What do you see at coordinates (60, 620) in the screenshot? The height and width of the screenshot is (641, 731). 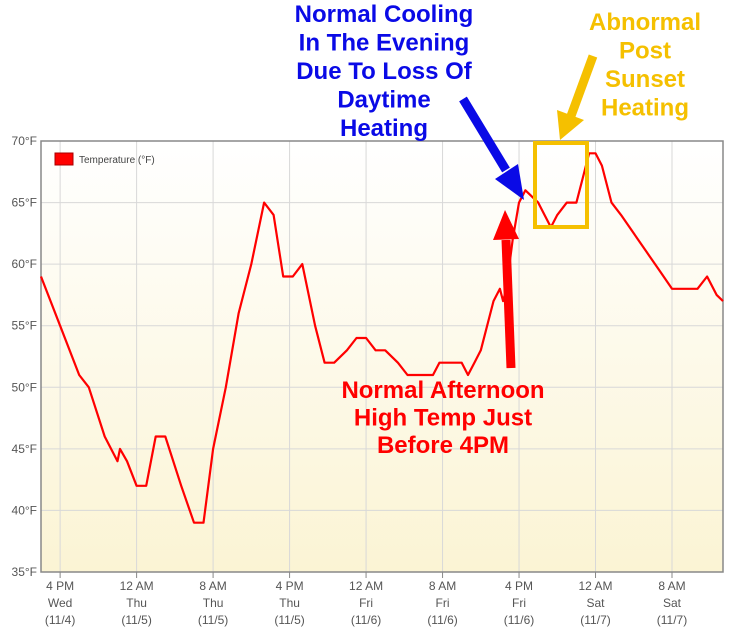 I see `x-tick-label-line: (11/4)` at bounding box center [60, 620].